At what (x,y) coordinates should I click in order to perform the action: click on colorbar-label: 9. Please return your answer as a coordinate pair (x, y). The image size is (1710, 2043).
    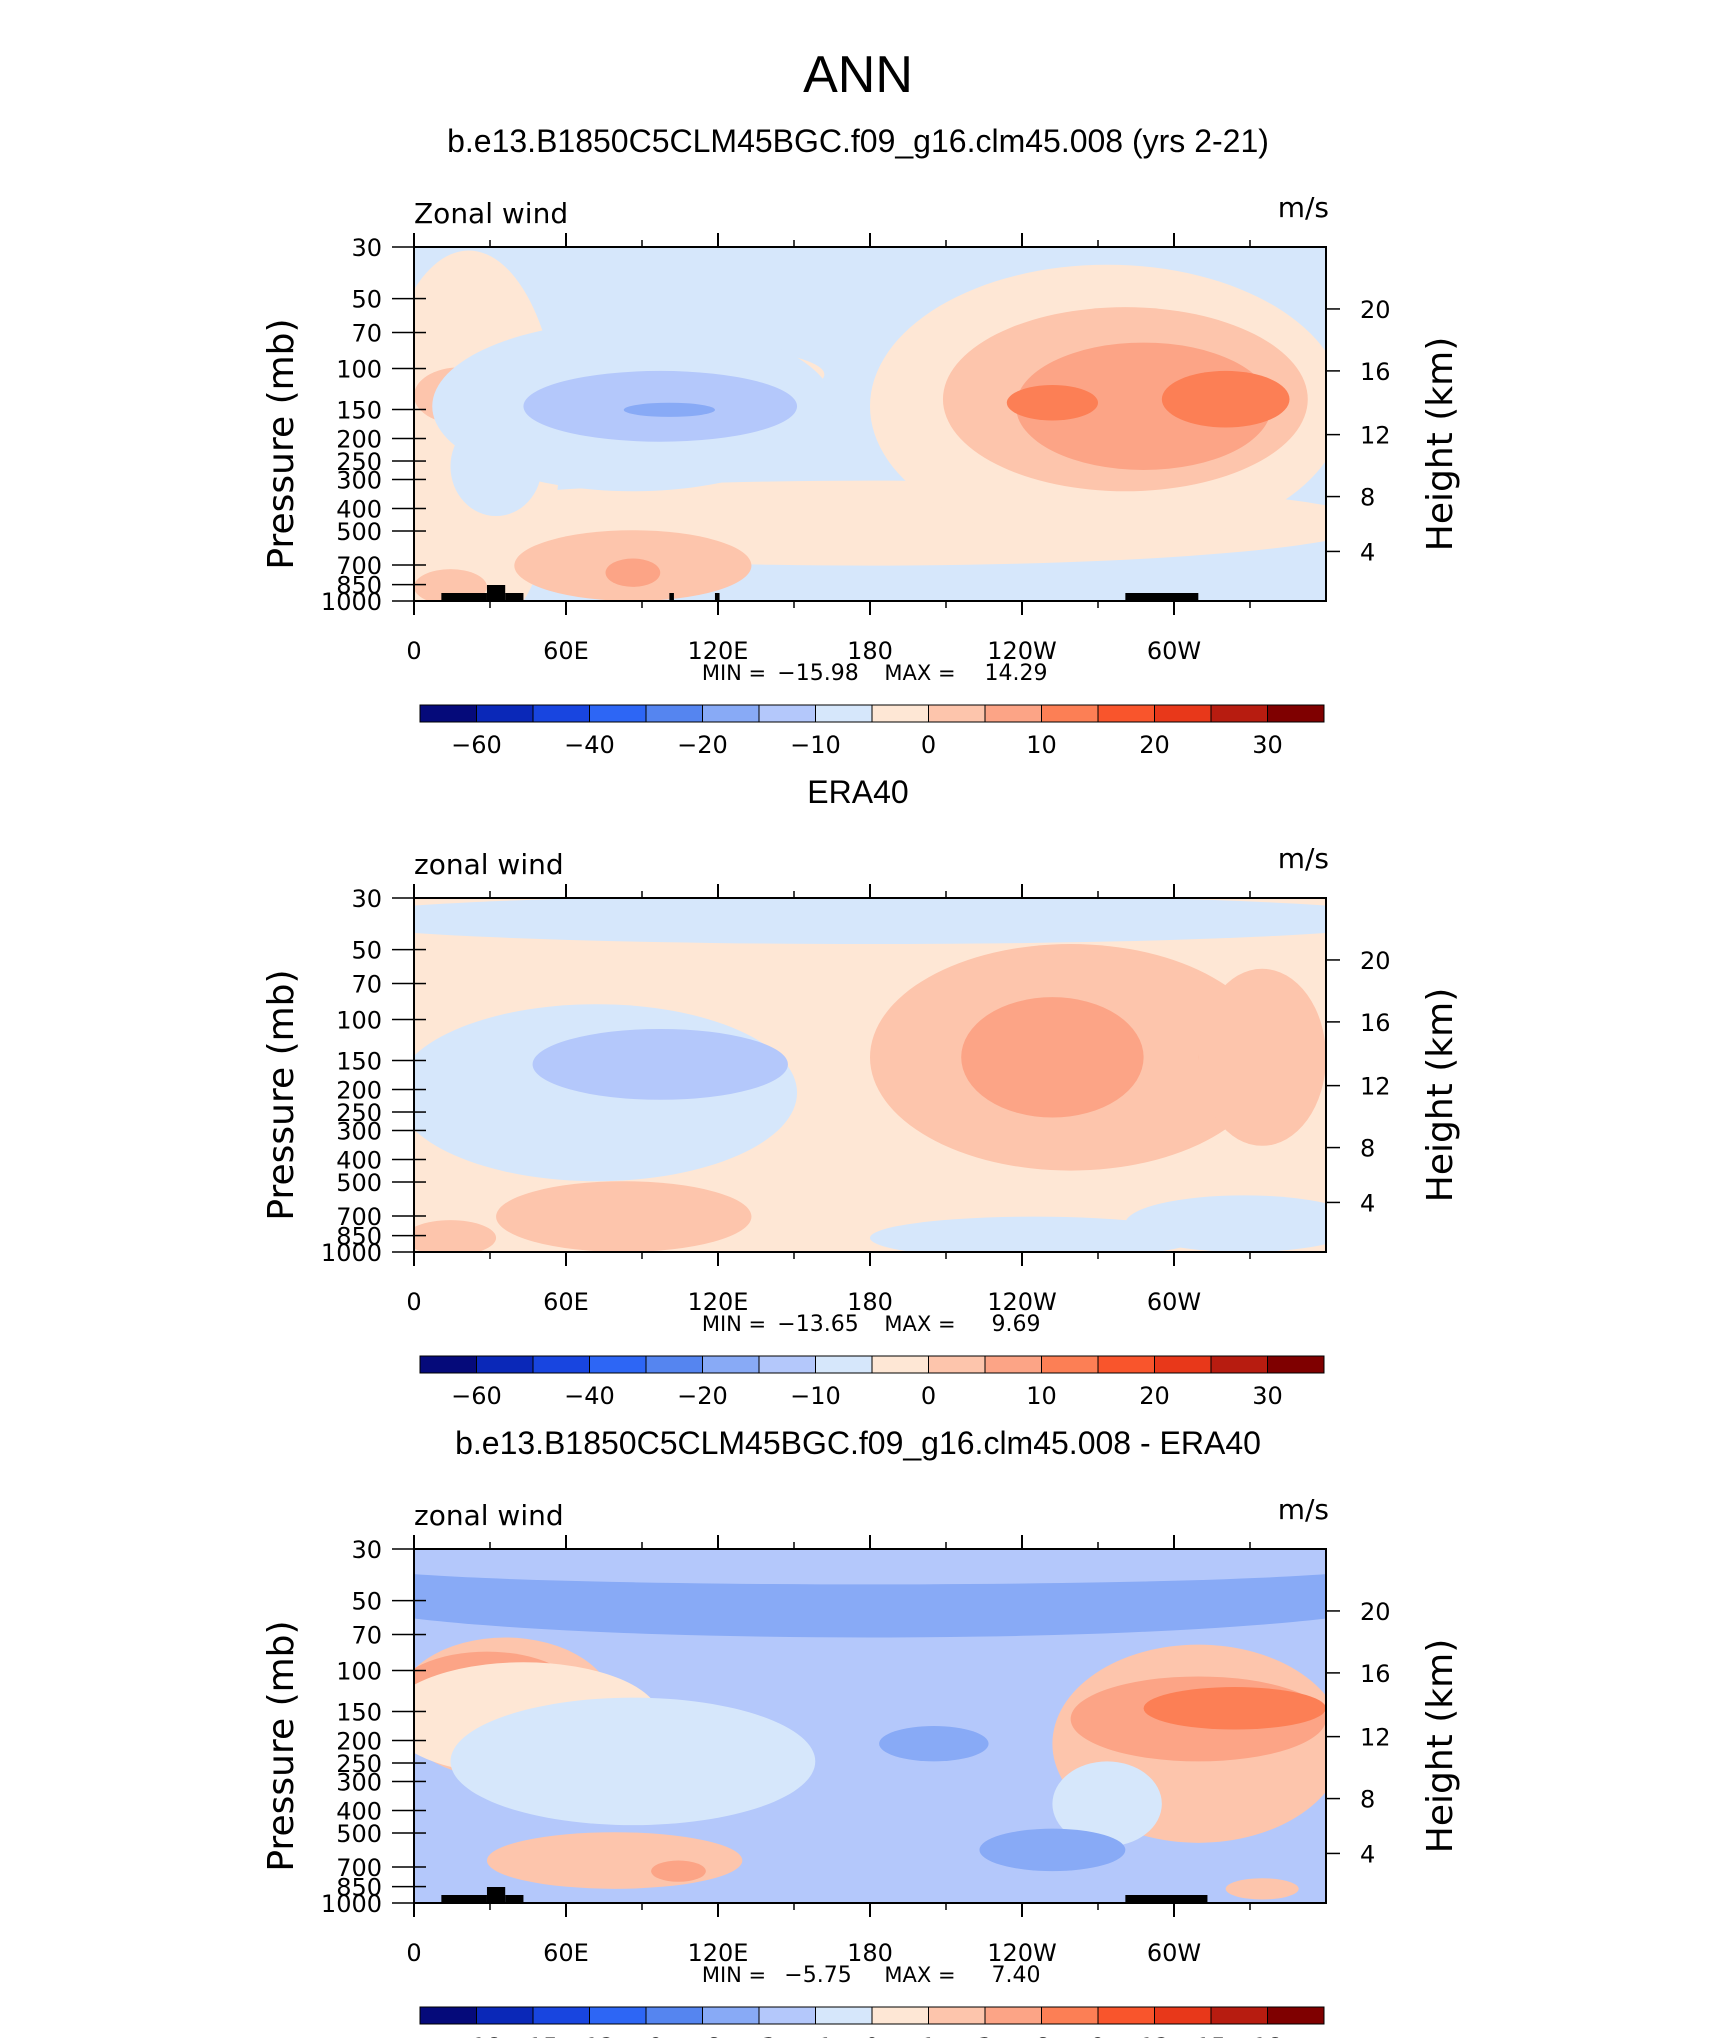
    Looking at the image, I should click on (1097, 2035).